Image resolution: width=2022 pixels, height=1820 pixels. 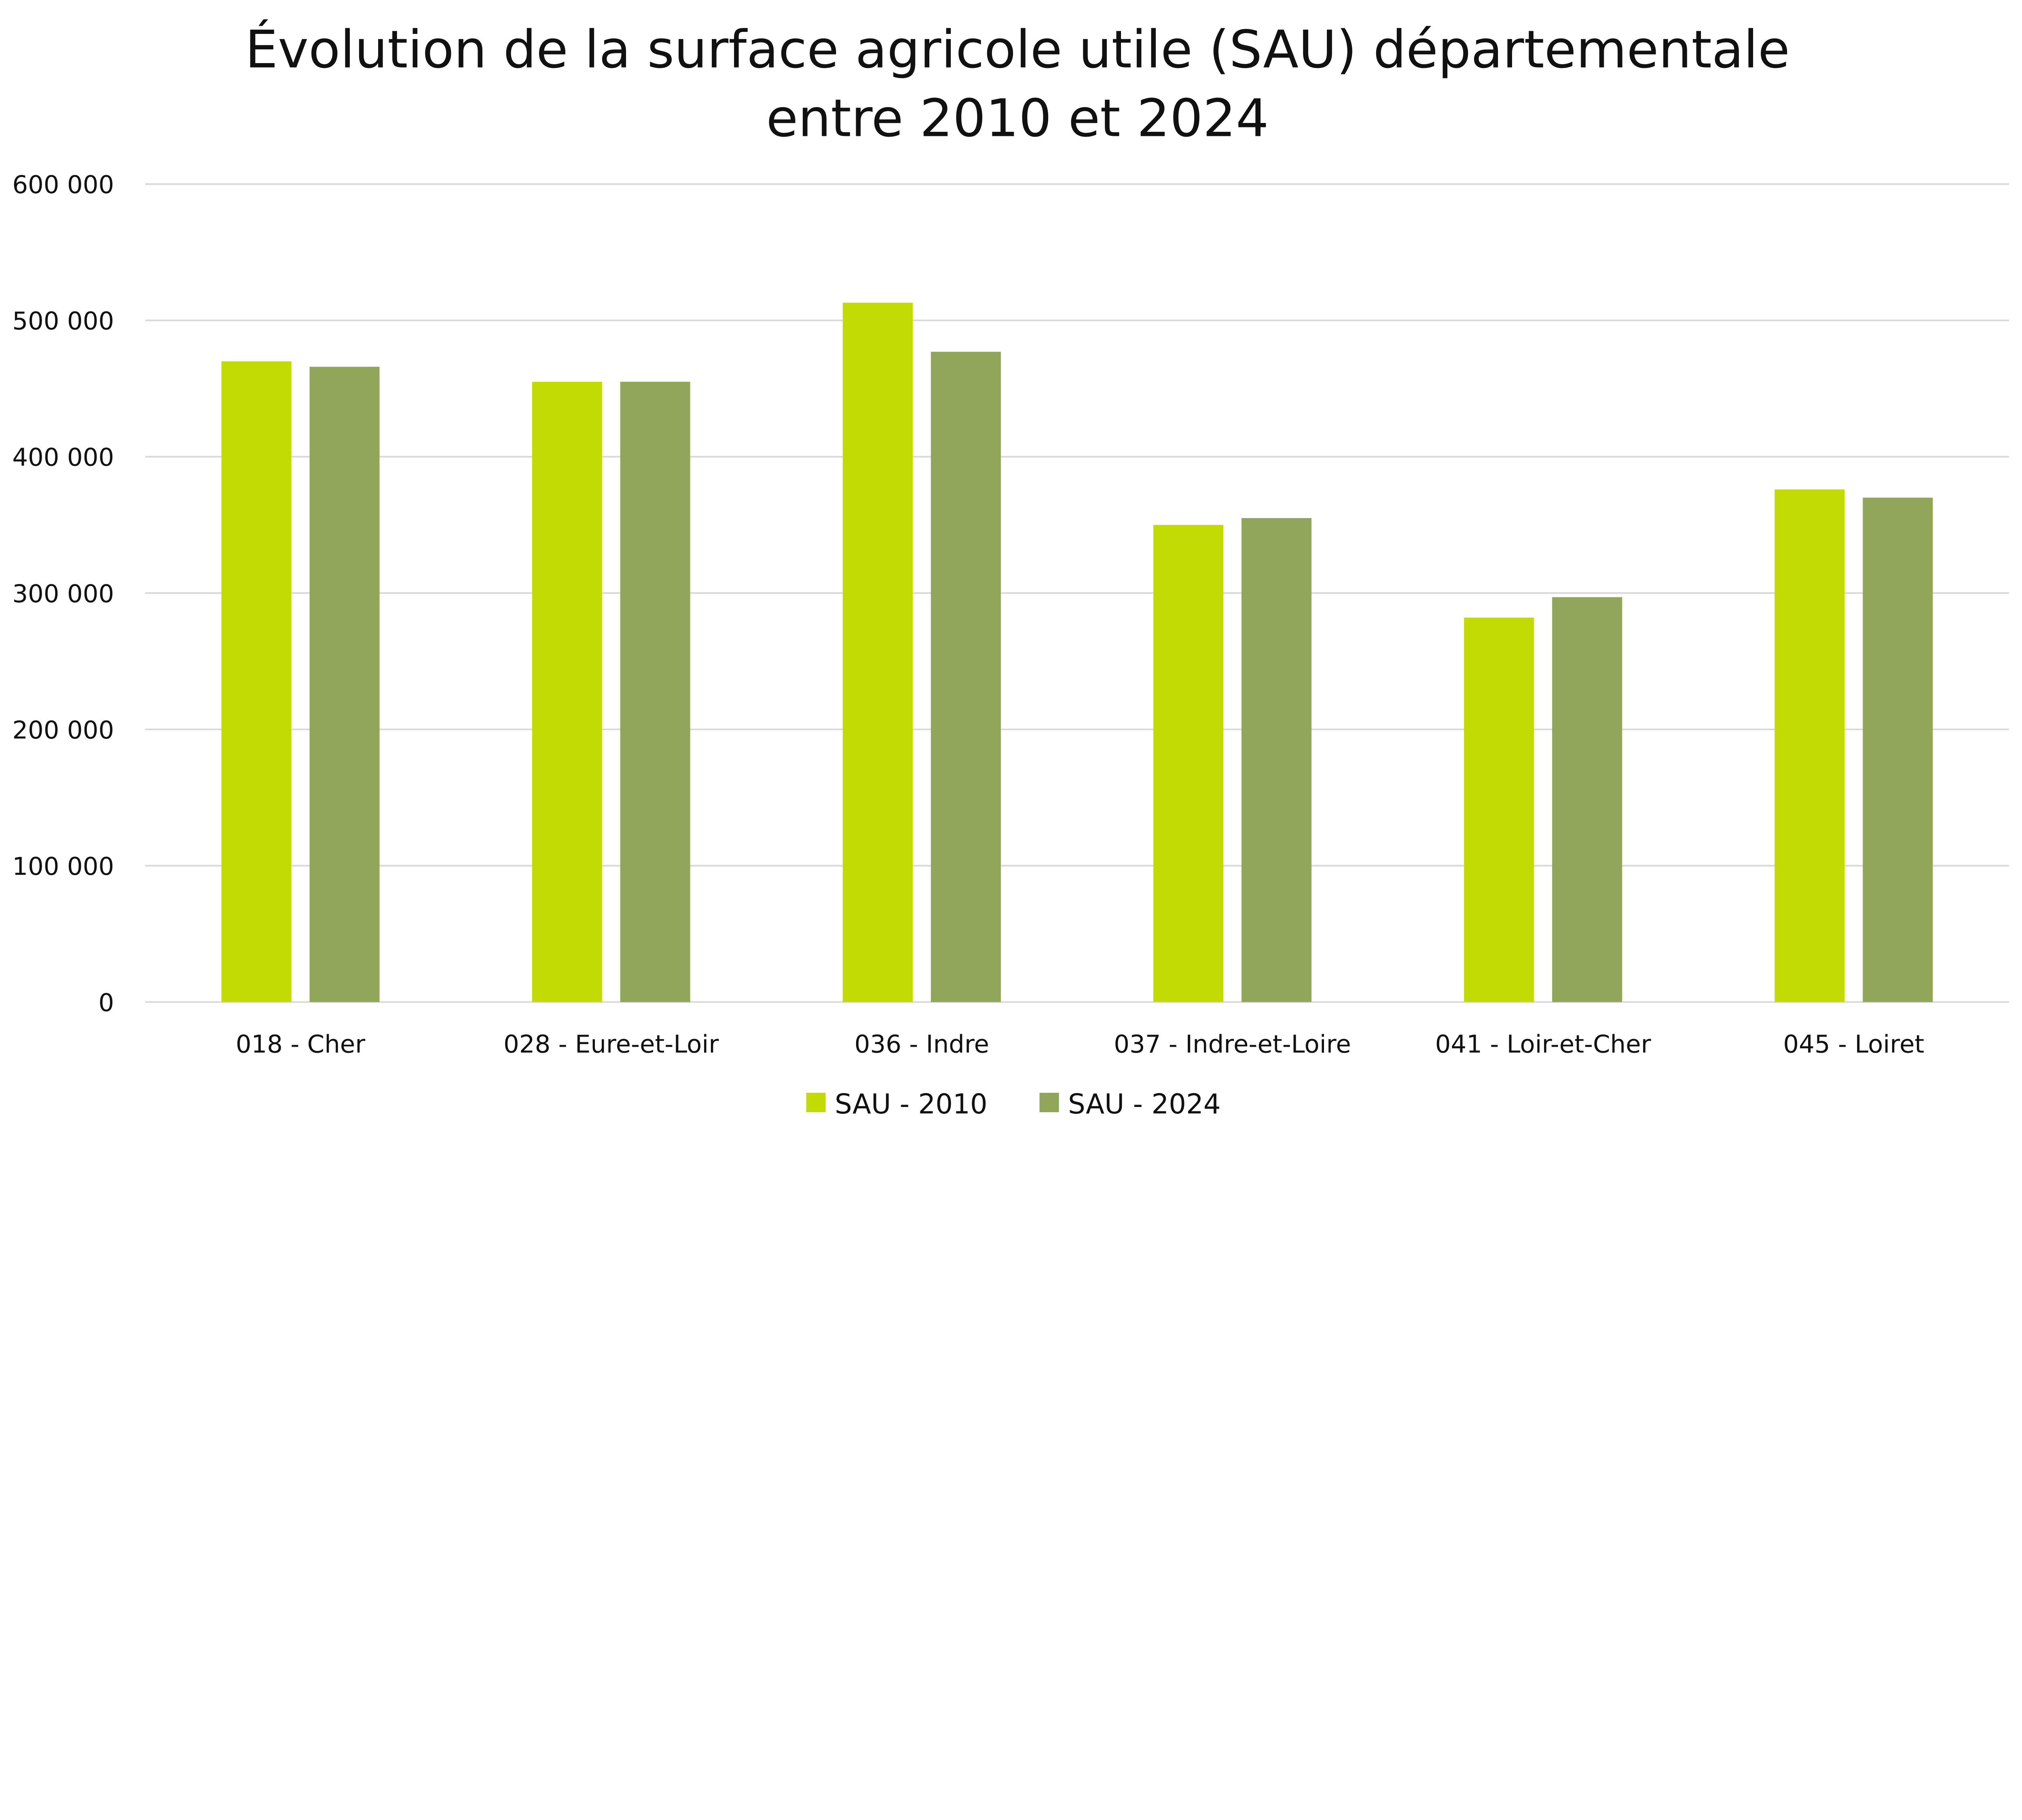 What do you see at coordinates (63, 185) in the screenshot?
I see `y-tick-label: 600 000` at bounding box center [63, 185].